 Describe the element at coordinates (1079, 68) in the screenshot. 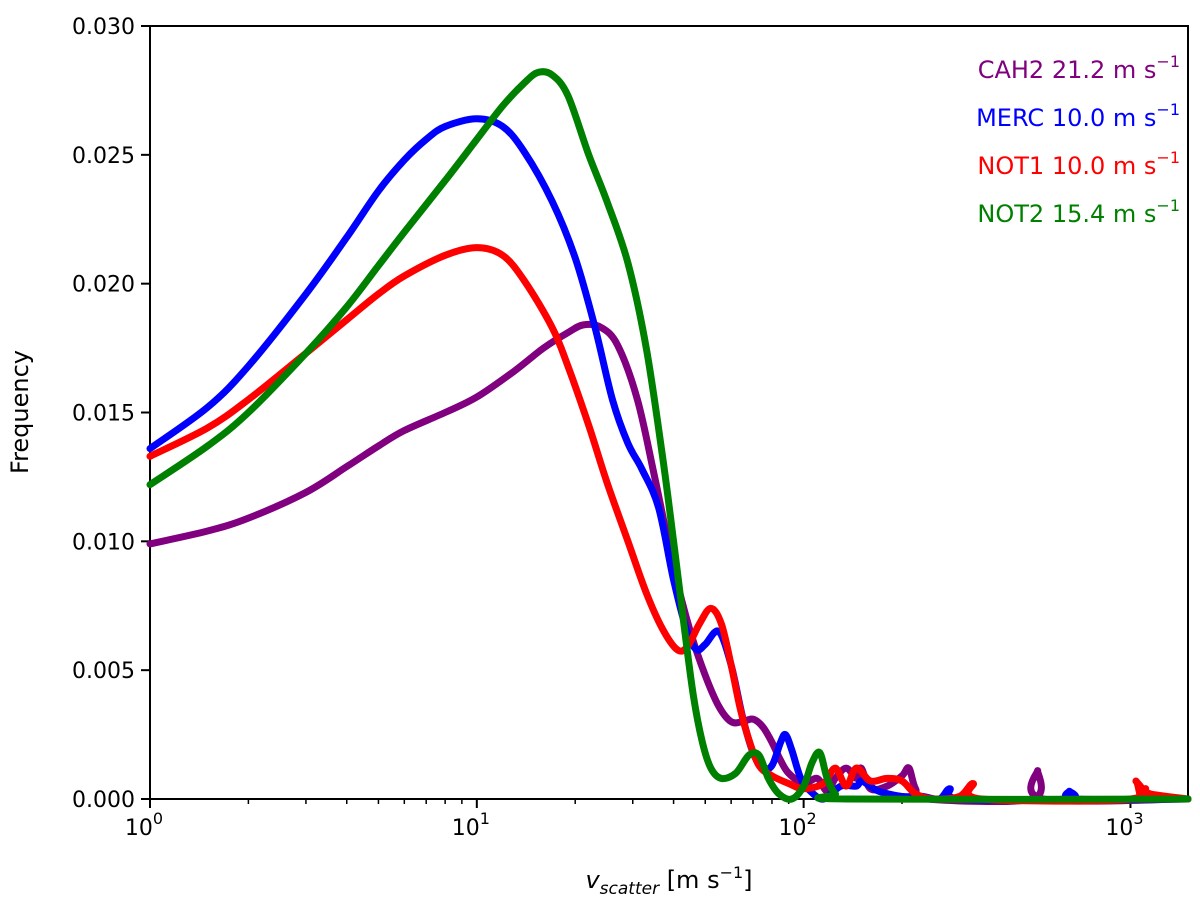

I see `legend-entry-cah2: CAH2 21.2 m s−1` at that location.